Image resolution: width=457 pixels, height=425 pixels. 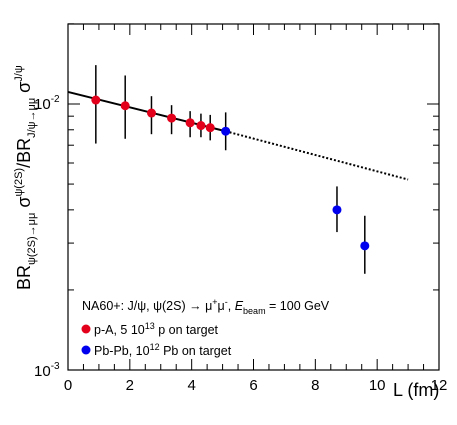 What do you see at coordinates (86, 329) in the screenshot?
I see `legend-marker-pa` at bounding box center [86, 329].